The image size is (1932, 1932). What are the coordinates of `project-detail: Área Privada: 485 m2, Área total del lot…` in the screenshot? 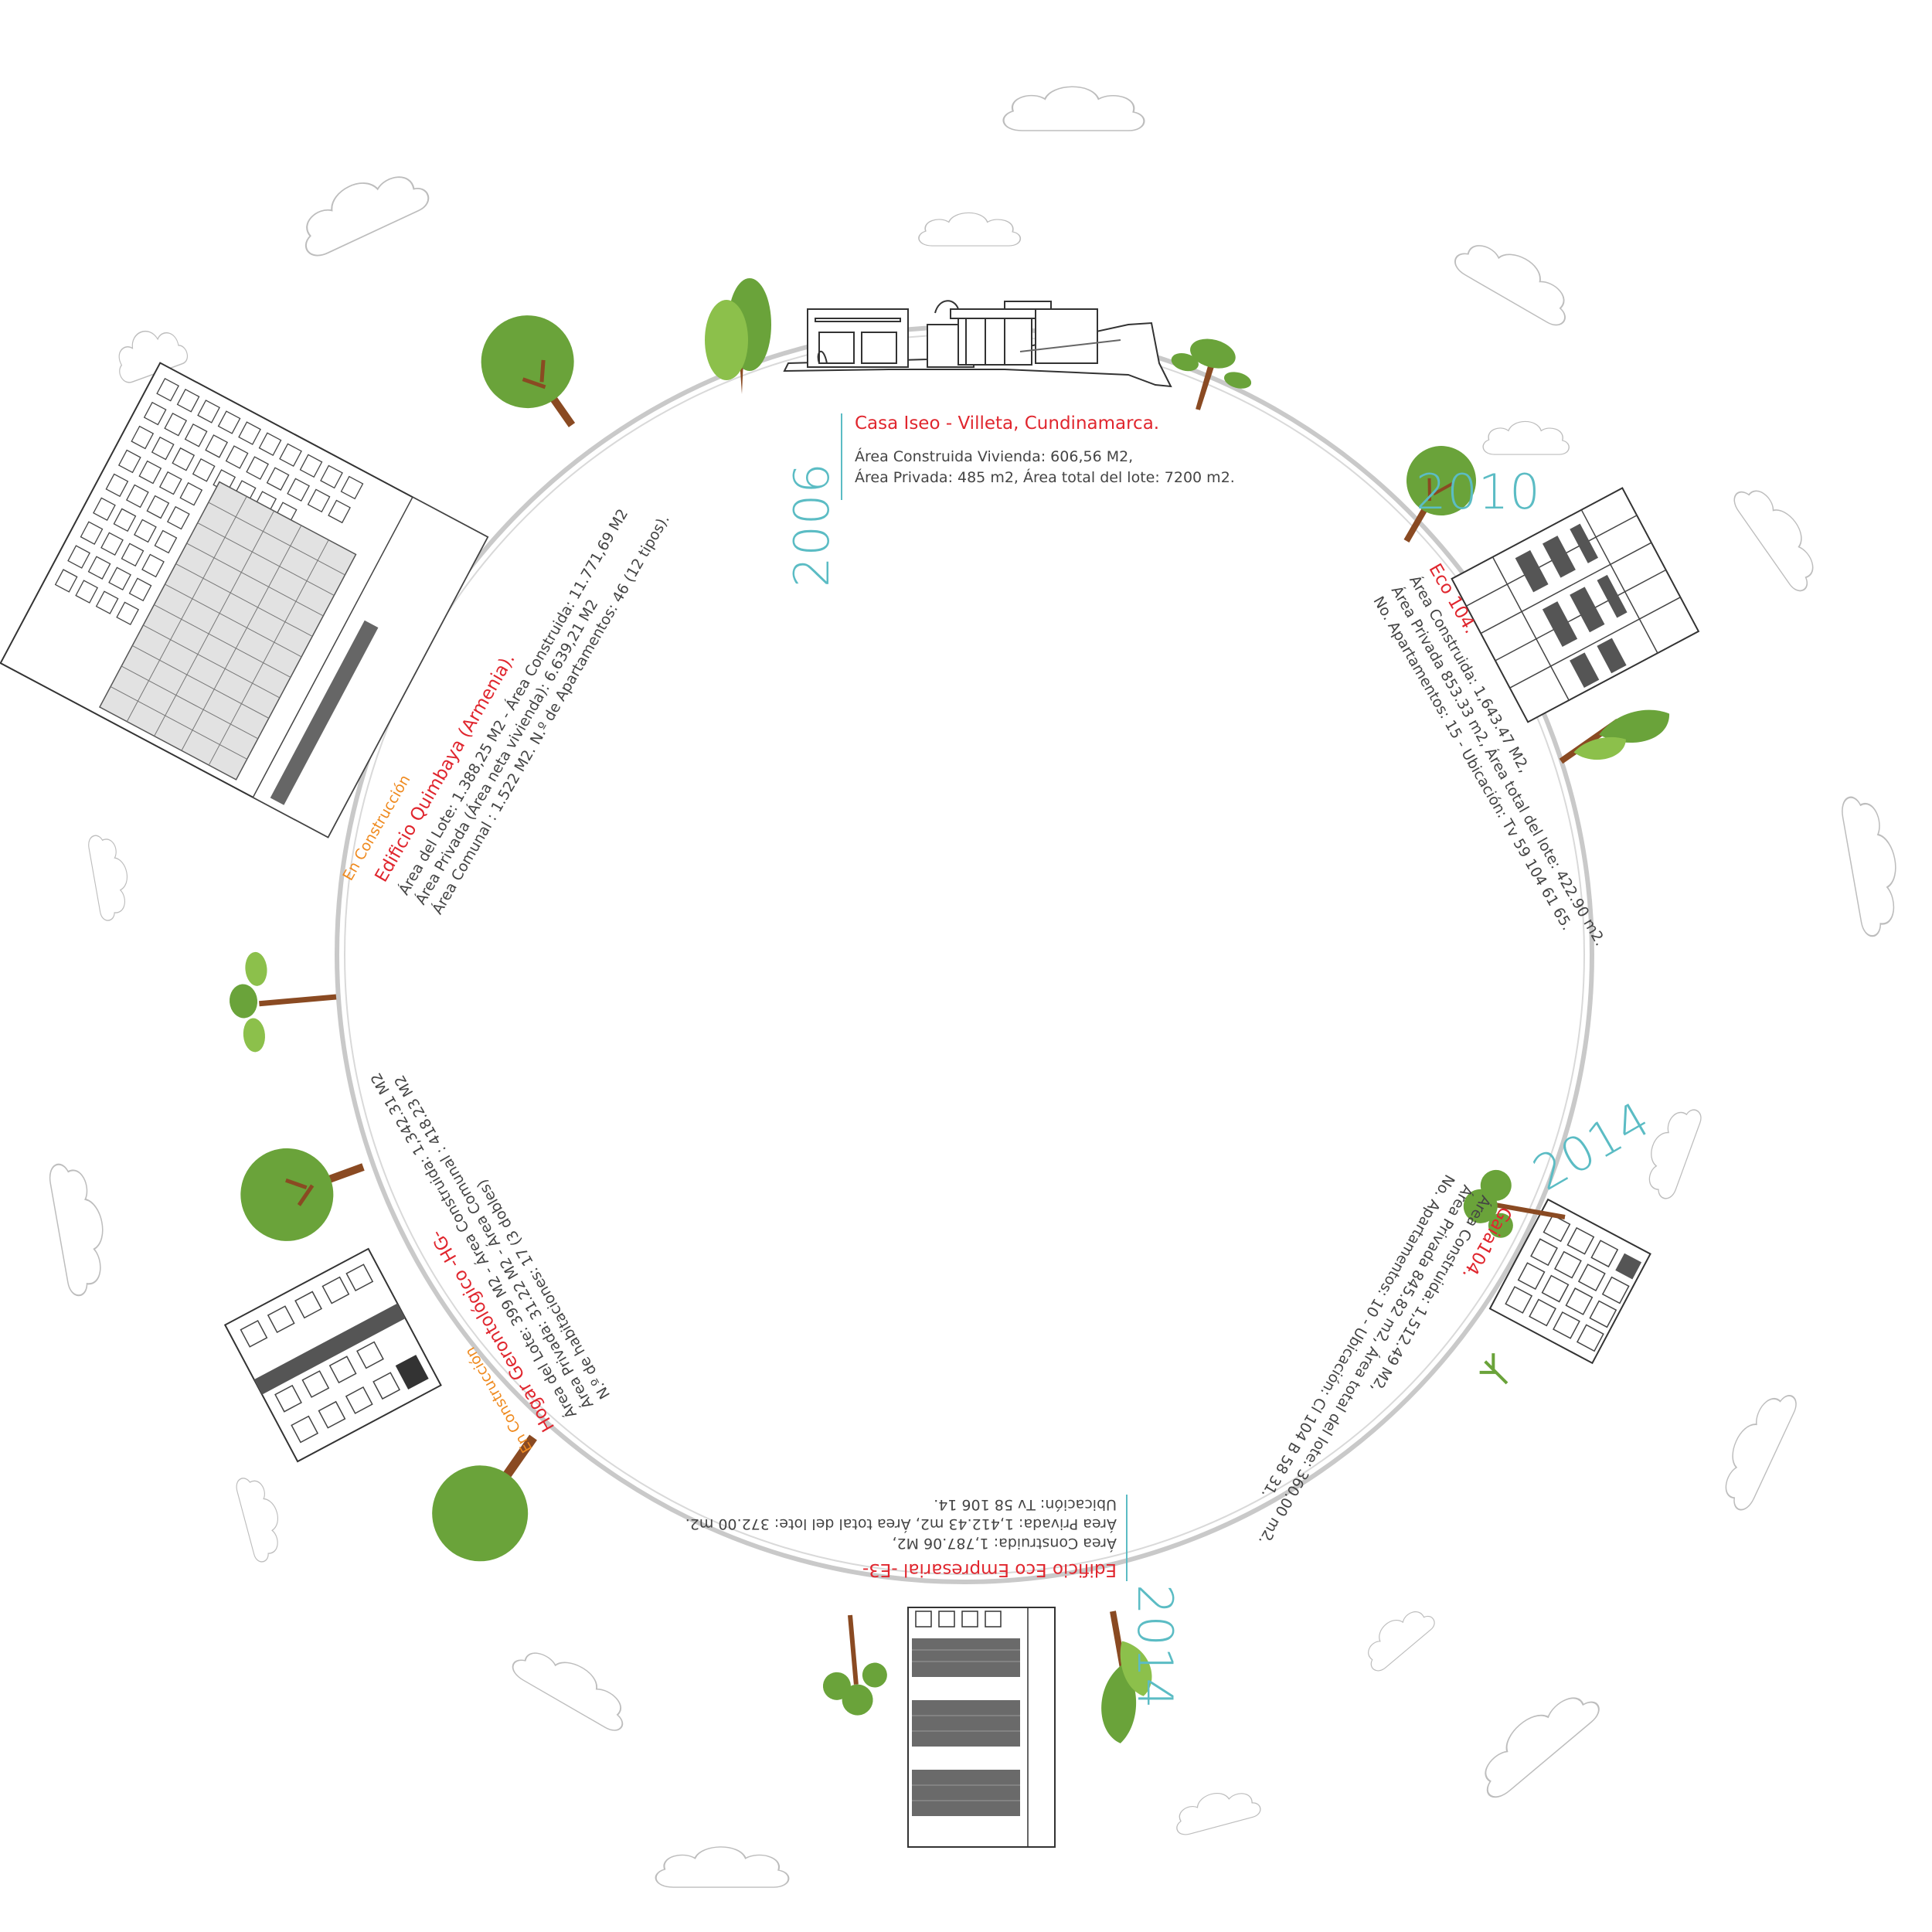 It's located at (1045, 478).